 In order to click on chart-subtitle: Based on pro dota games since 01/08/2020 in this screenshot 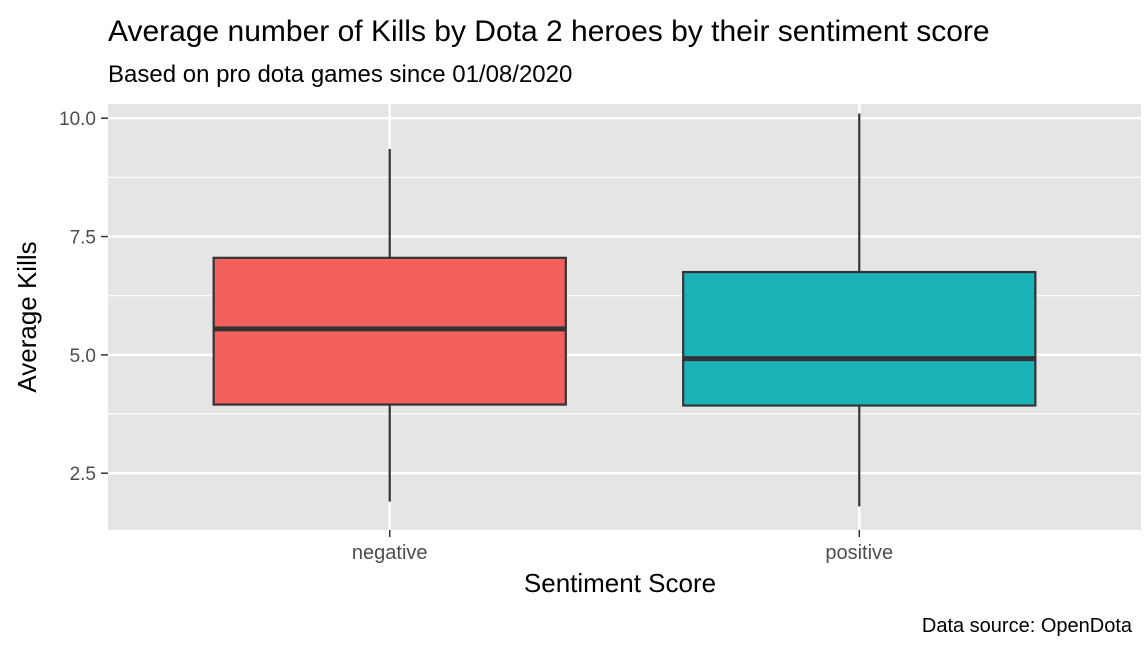, I will do `click(340, 74)`.